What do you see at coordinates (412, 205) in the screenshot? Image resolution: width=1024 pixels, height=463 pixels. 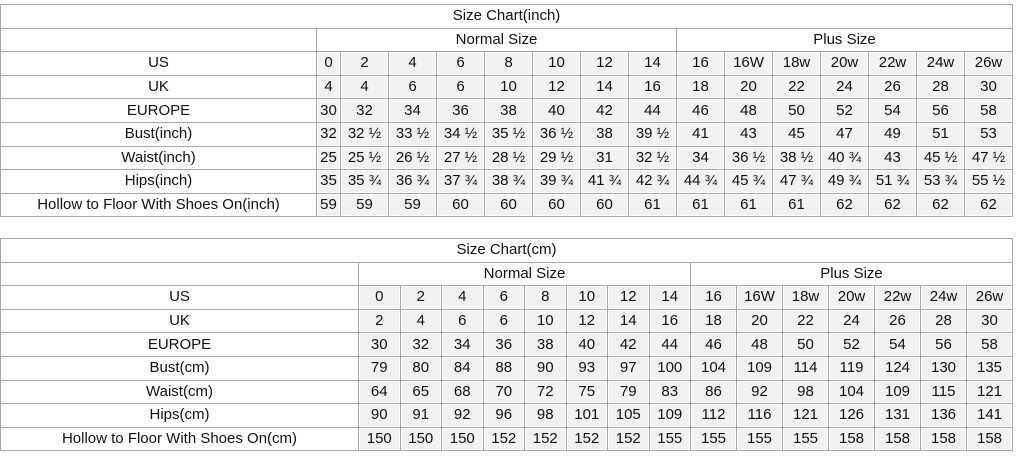 I see `size-cell: 59` at bounding box center [412, 205].